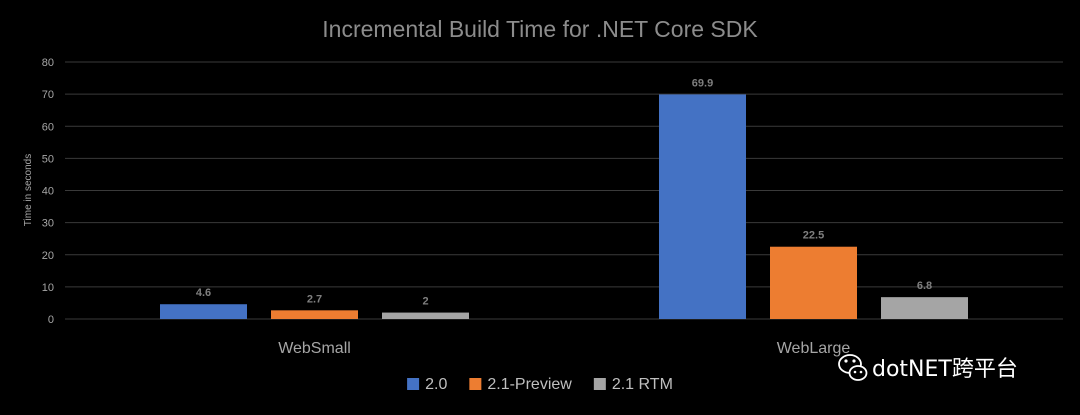 The image size is (1080, 415). What do you see at coordinates (529, 384) in the screenshot?
I see `legend-label: 2.1-Preview` at bounding box center [529, 384].